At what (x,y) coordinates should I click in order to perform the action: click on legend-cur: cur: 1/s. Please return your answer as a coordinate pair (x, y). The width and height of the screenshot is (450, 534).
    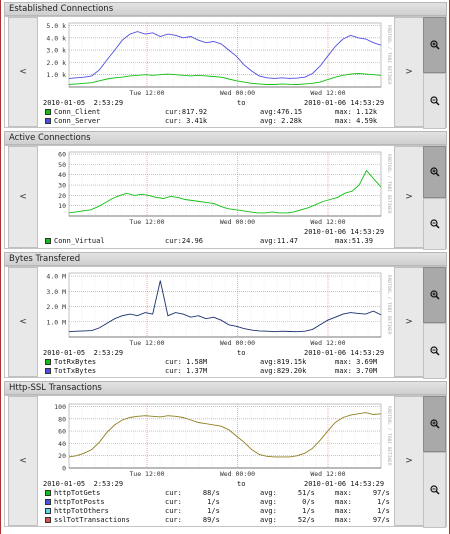
    Looking at the image, I should click on (192, 511).